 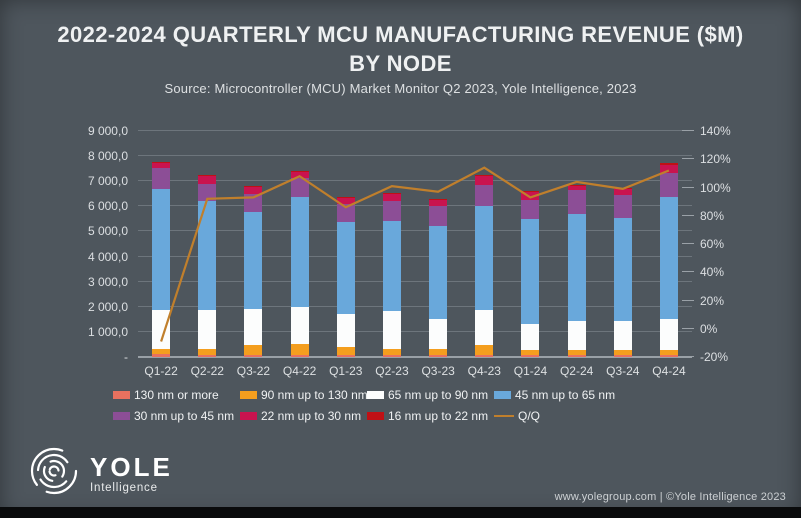 What do you see at coordinates (107, 206) in the screenshot?
I see `y-axis-left-label: 6 000,0` at bounding box center [107, 206].